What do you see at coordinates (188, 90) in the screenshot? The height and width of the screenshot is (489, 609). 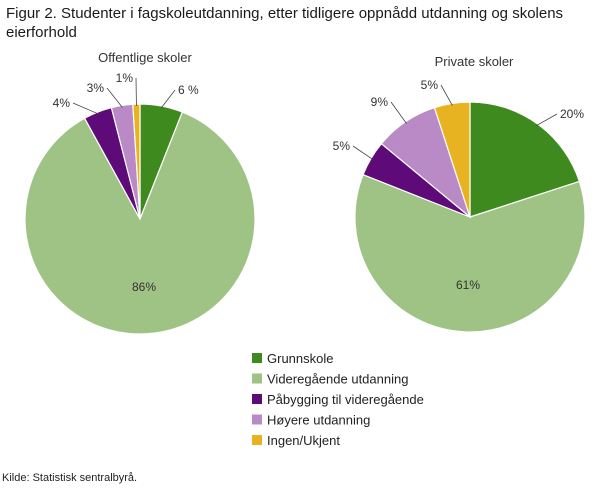 I see `slice-label-grunnskole: 6 %` at bounding box center [188, 90].